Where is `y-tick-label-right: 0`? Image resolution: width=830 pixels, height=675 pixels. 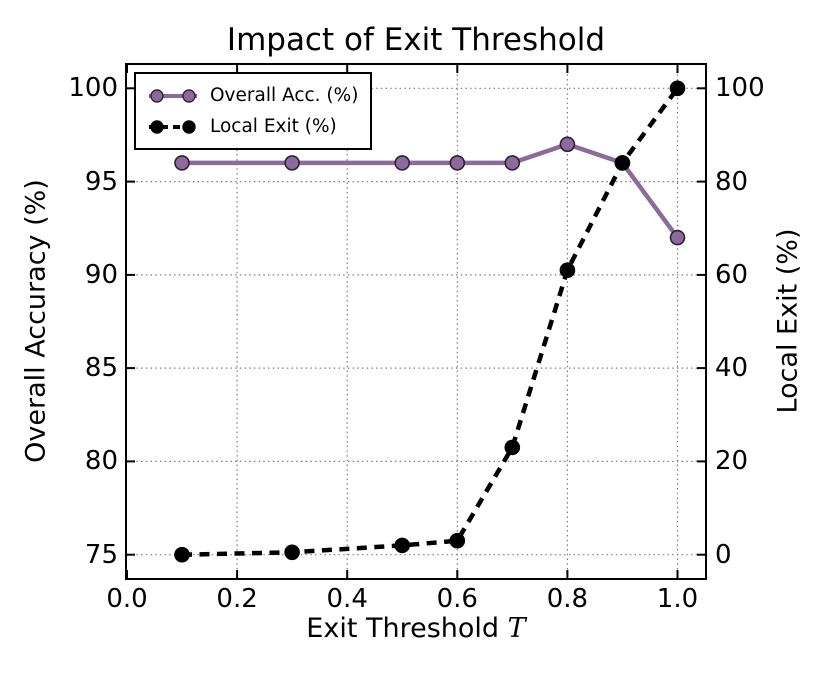
y-tick-label-right: 0 is located at coordinates (723, 554).